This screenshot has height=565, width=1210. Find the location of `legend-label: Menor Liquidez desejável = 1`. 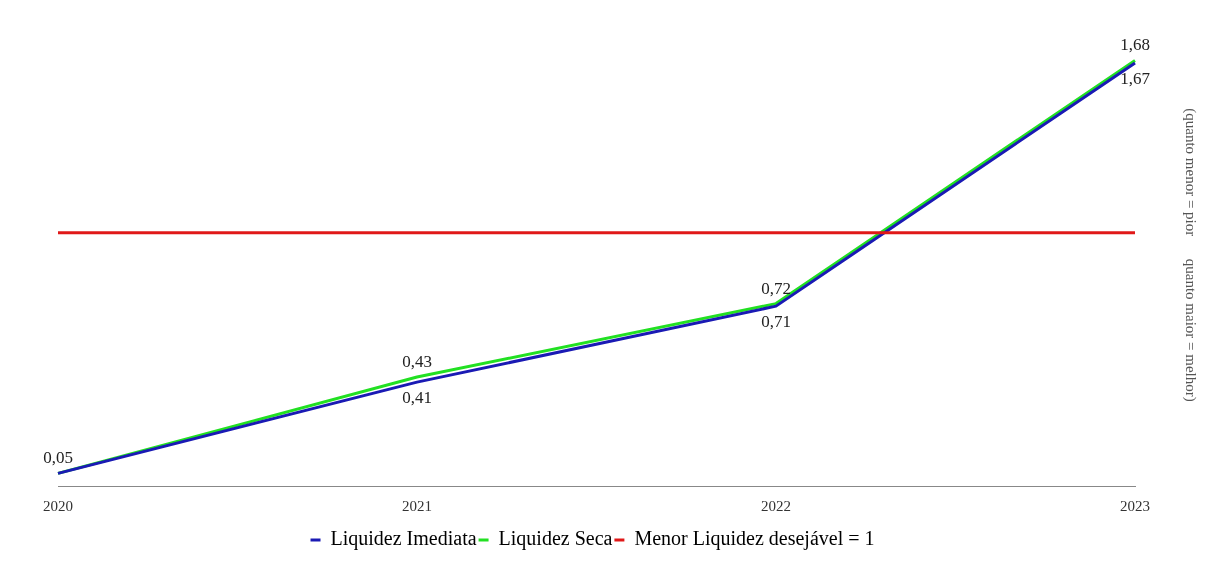

legend-label: Menor Liquidez desejável = 1 is located at coordinates (754, 539).